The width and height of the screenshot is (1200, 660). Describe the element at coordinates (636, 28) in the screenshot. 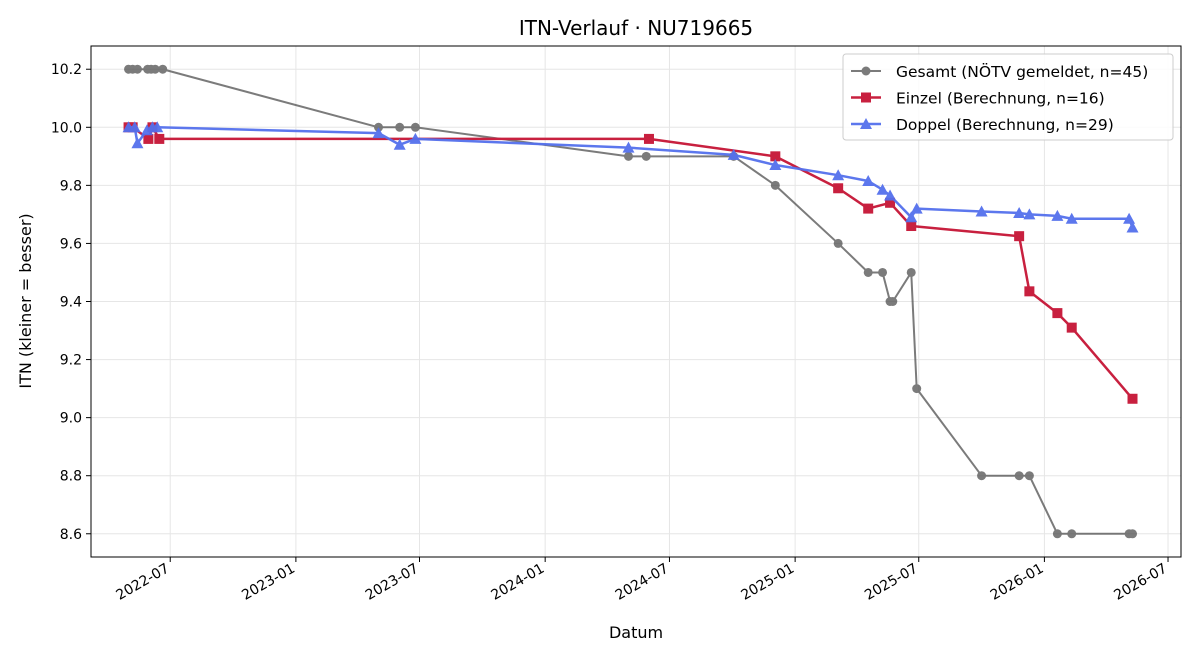

I see `chart-title: ITN-Verlauf · NU719665` at that location.